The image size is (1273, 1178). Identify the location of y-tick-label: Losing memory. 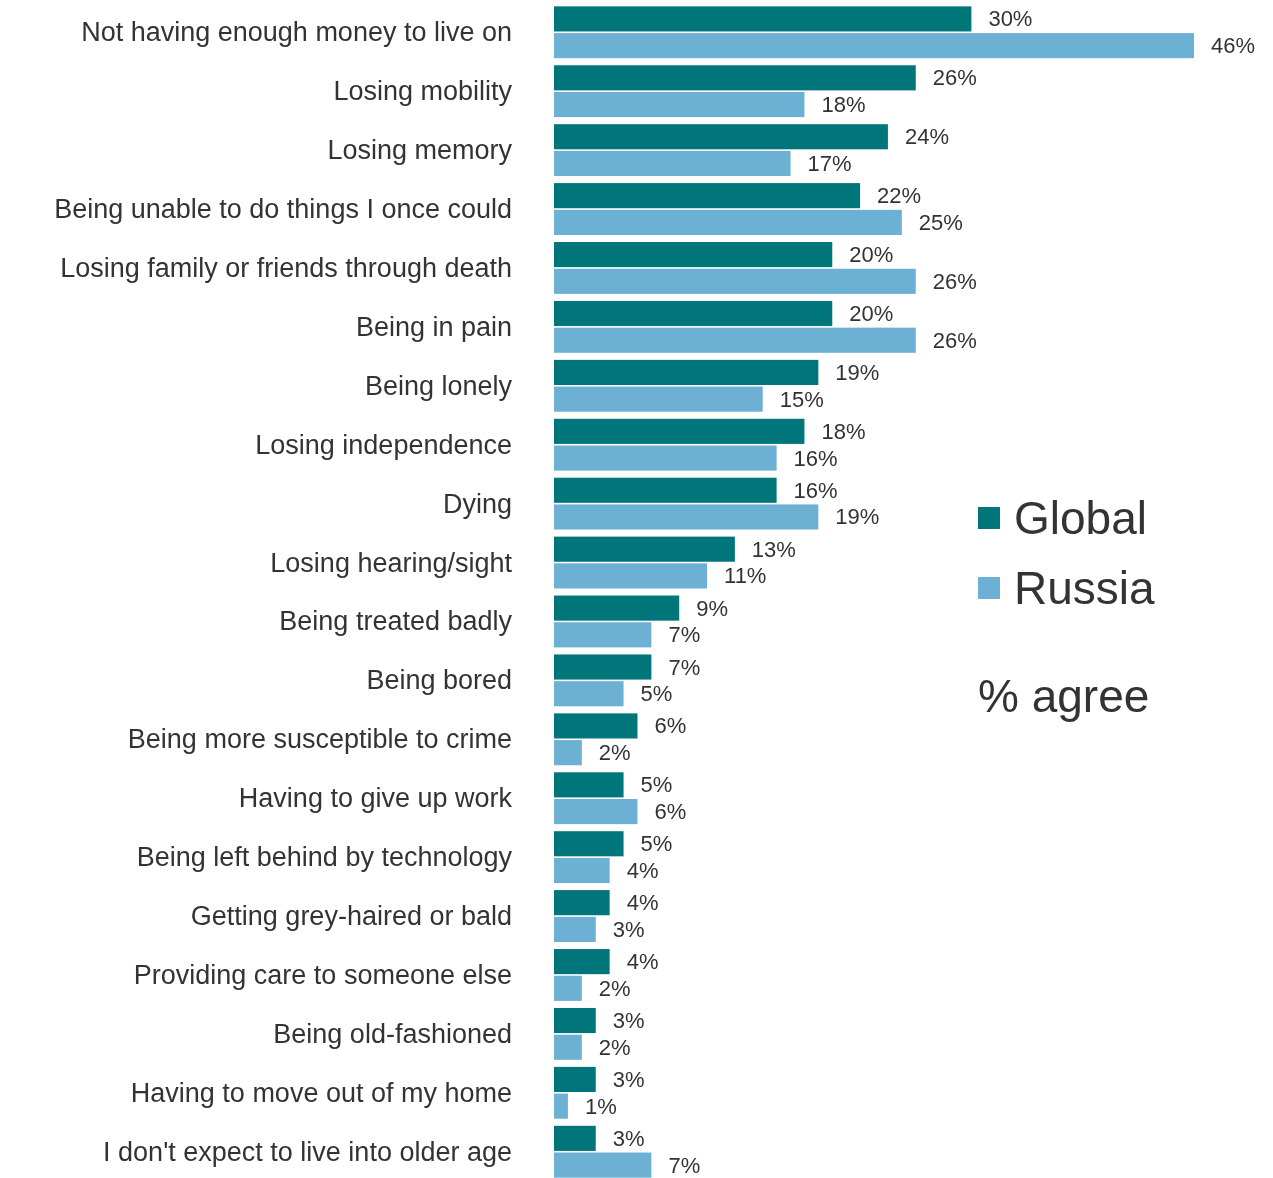
(420, 150).